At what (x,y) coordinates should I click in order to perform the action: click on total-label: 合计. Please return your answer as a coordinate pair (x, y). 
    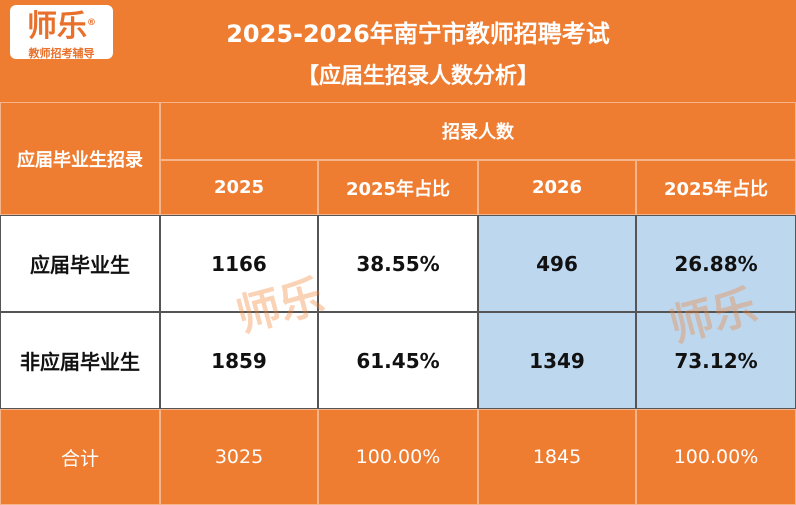
    Looking at the image, I should click on (80, 457).